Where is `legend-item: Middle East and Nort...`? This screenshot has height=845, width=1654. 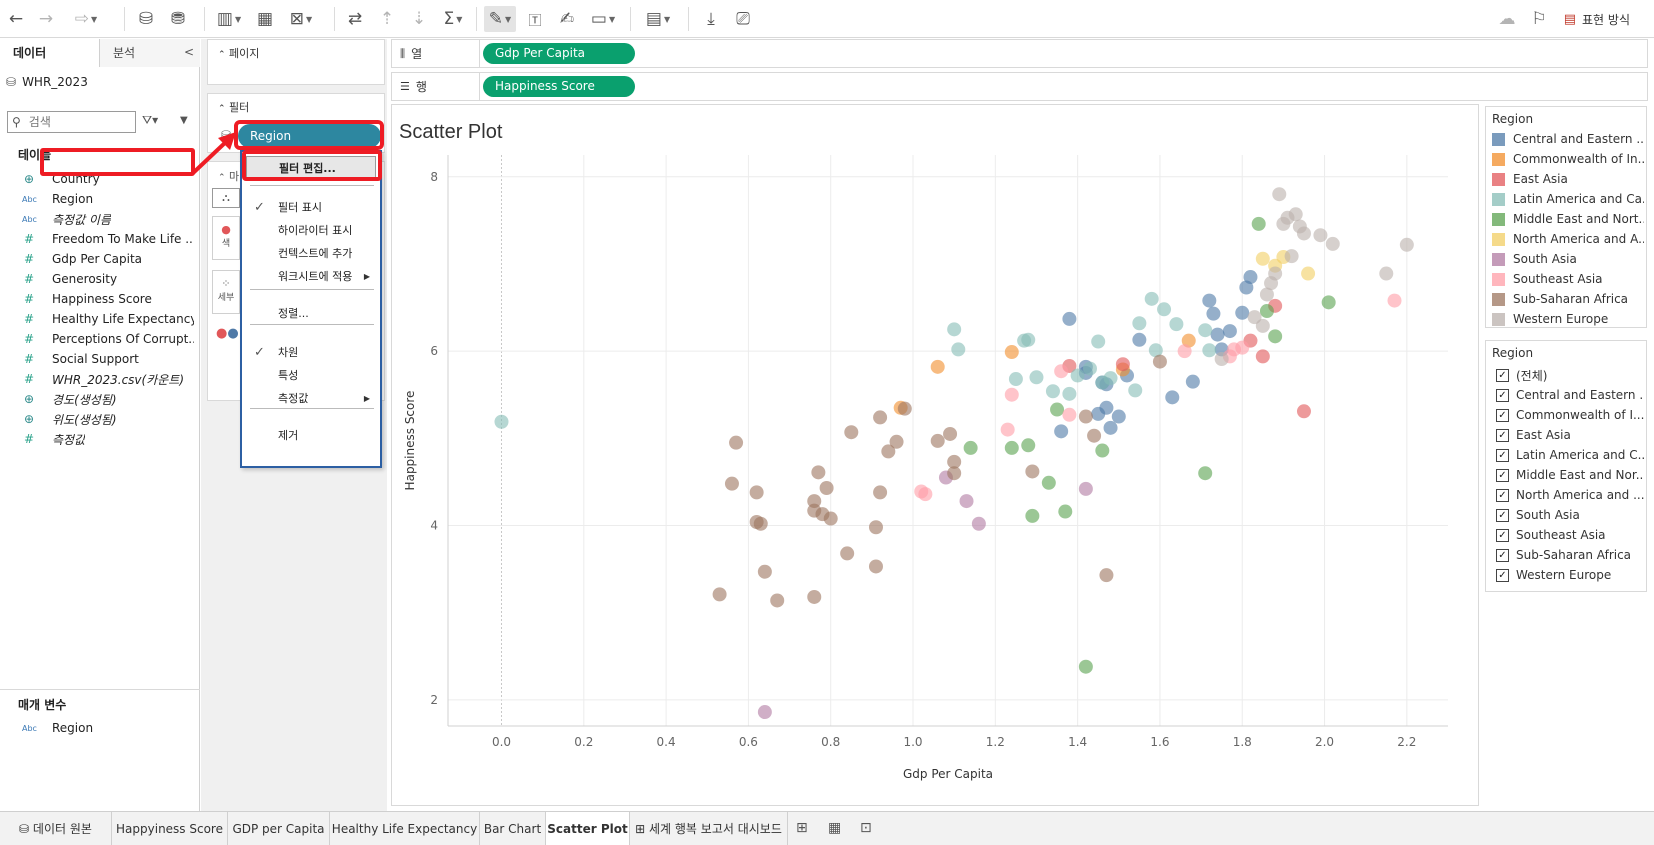
legend-item: Middle East and Nort... is located at coordinates (1568, 219).